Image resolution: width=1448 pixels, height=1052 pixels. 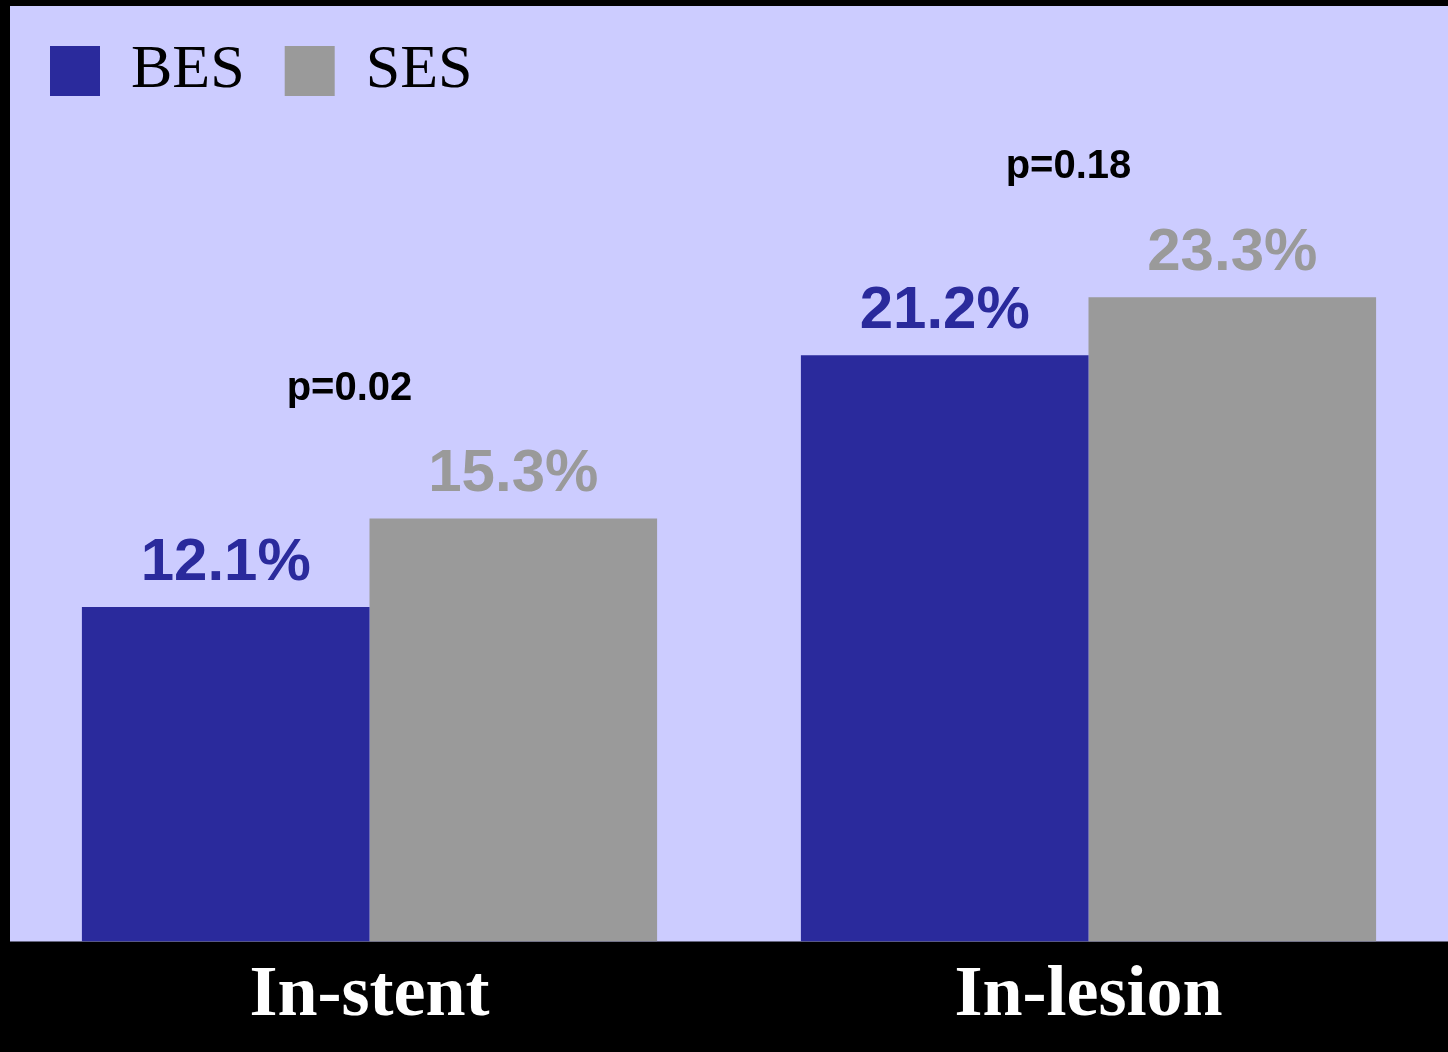 What do you see at coordinates (188, 66) in the screenshot?
I see `legend-label: BES` at bounding box center [188, 66].